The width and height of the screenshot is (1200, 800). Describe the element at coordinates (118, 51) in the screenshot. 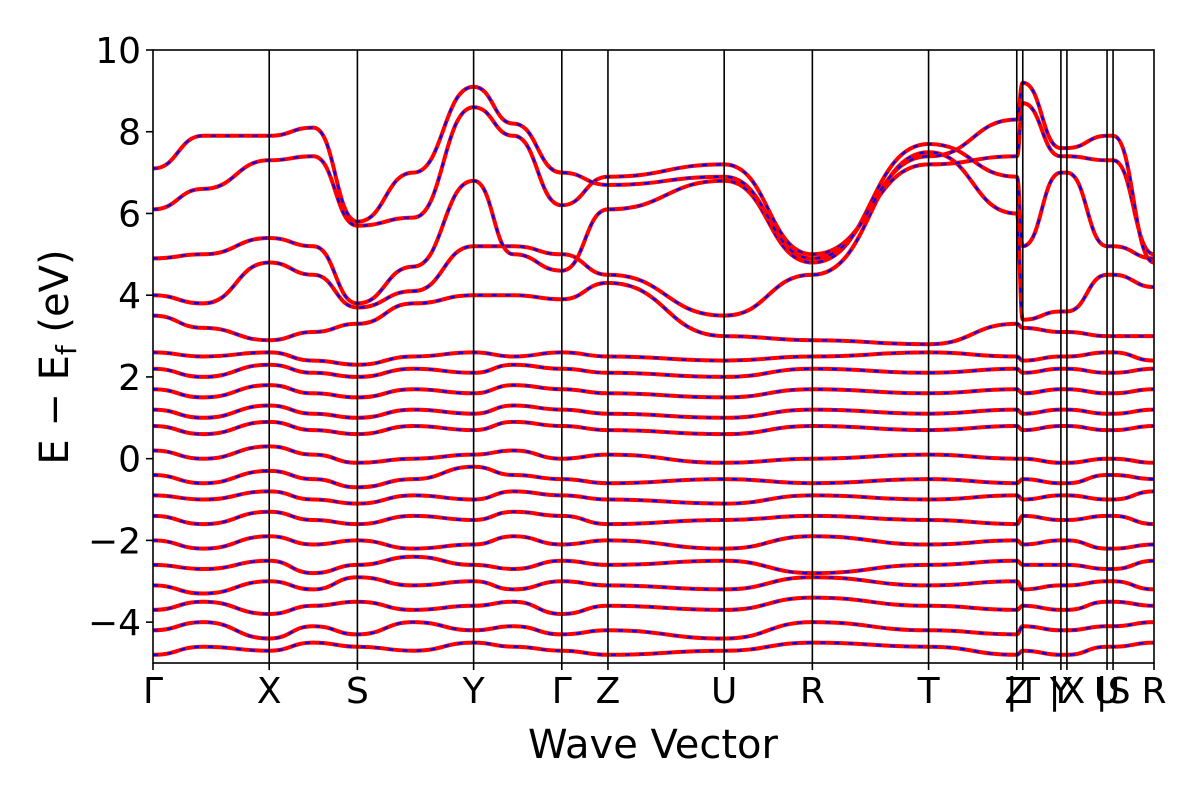

I see `y-tick-label: 10` at that location.